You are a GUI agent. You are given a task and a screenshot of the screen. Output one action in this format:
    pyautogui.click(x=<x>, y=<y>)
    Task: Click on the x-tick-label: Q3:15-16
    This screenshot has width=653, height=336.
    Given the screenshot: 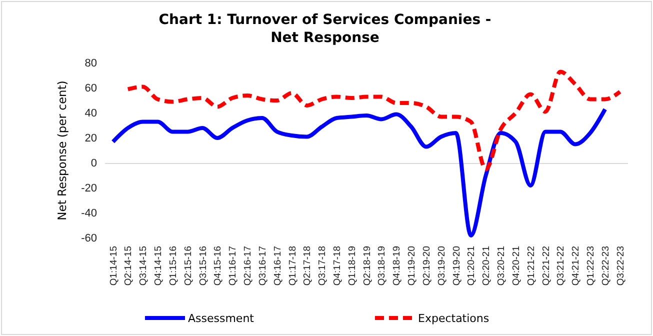 What is the action you would take?
    pyautogui.click(x=203, y=266)
    